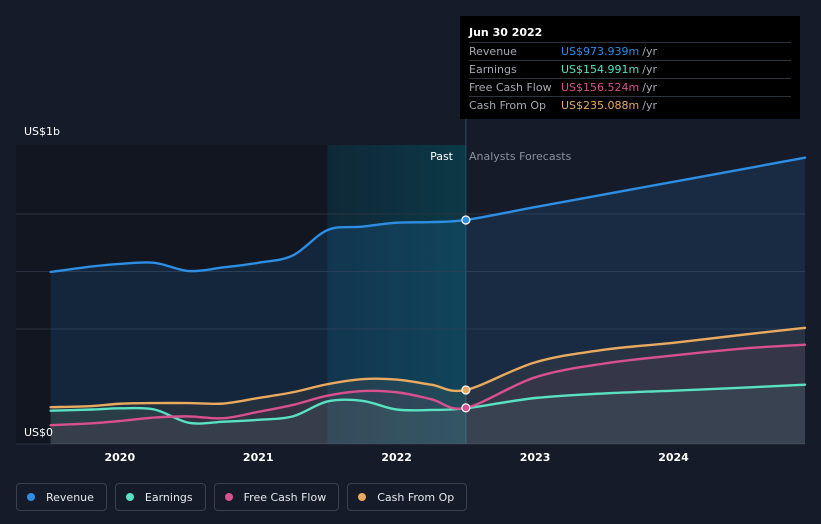 This screenshot has width=821, height=524. What do you see at coordinates (38, 432) in the screenshot?
I see `y-axis-bottom-label: US$0` at bounding box center [38, 432].